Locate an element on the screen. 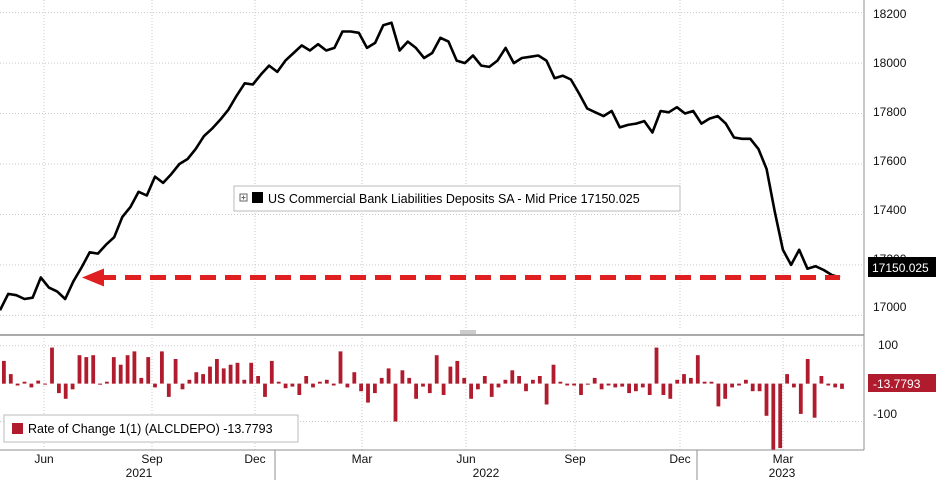 The image size is (936, 480). reference-arrow-head is located at coordinates (93, 277).